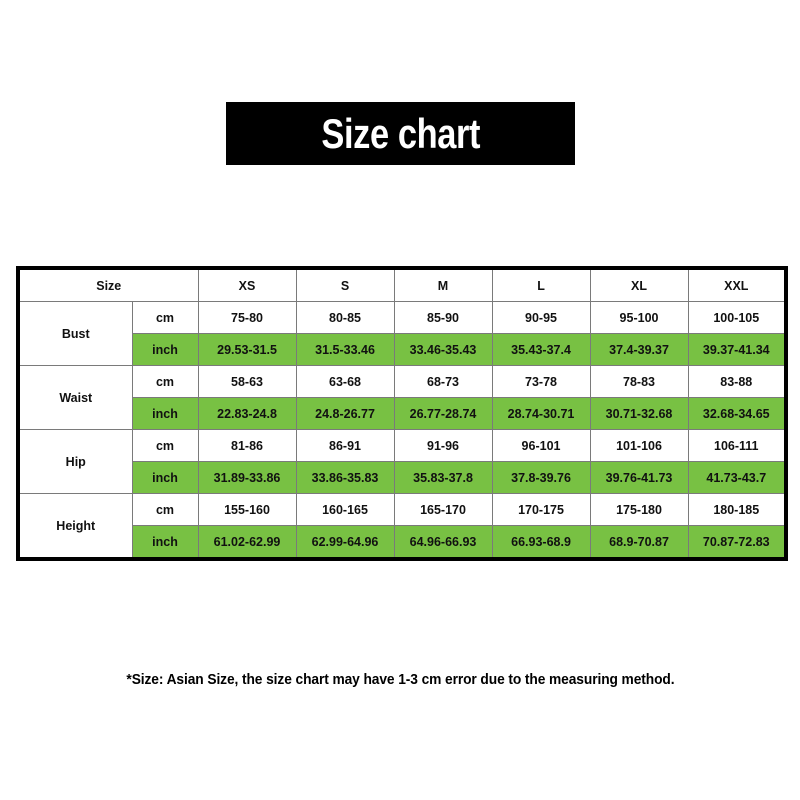 Image resolution: width=800 pixels, height=800 pixels. What do you see at coordinates (443, 477) in the screenshot?
I see `cell-hip-inch-m: 35.83-37.8` at bounding box center [443, 477].